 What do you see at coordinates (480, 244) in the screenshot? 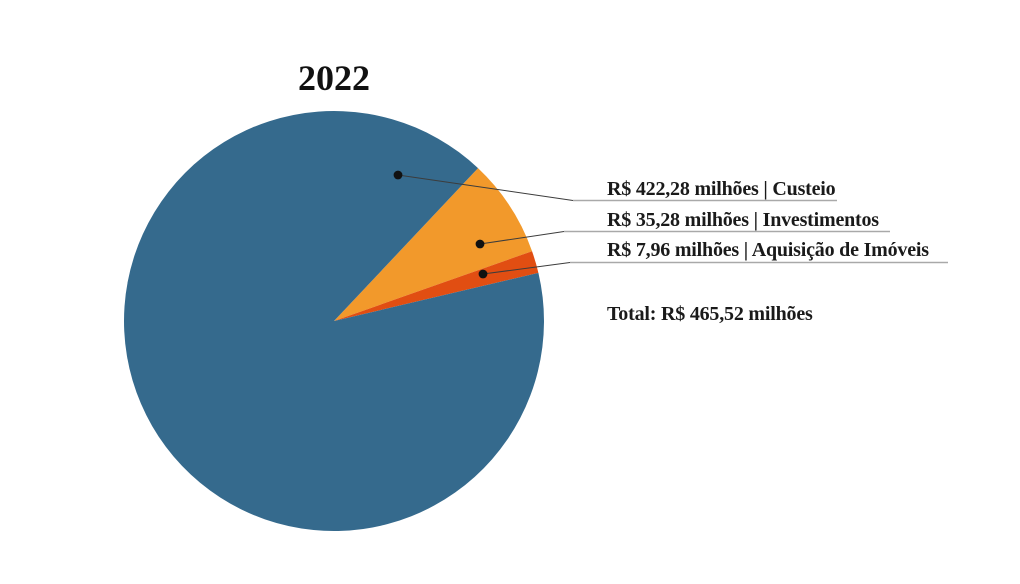
I see `callout-dot-investimentos` at bounding box center [480, 244].